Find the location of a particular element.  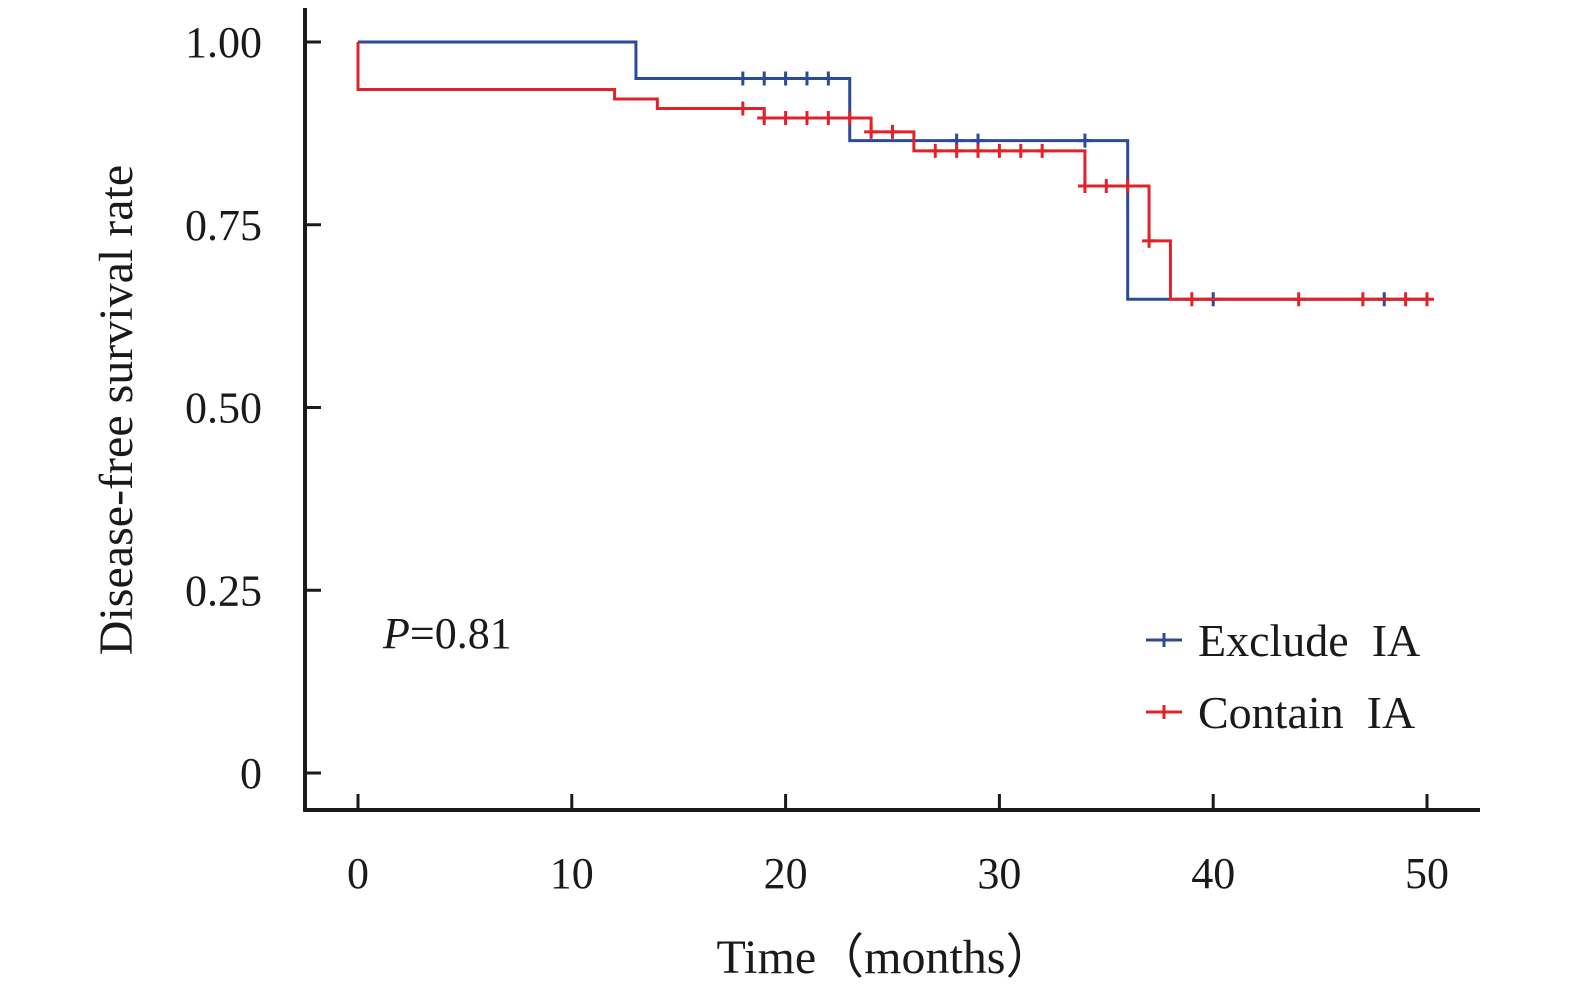

x-tick-label: 50 is located at coordinates (1427, 873).